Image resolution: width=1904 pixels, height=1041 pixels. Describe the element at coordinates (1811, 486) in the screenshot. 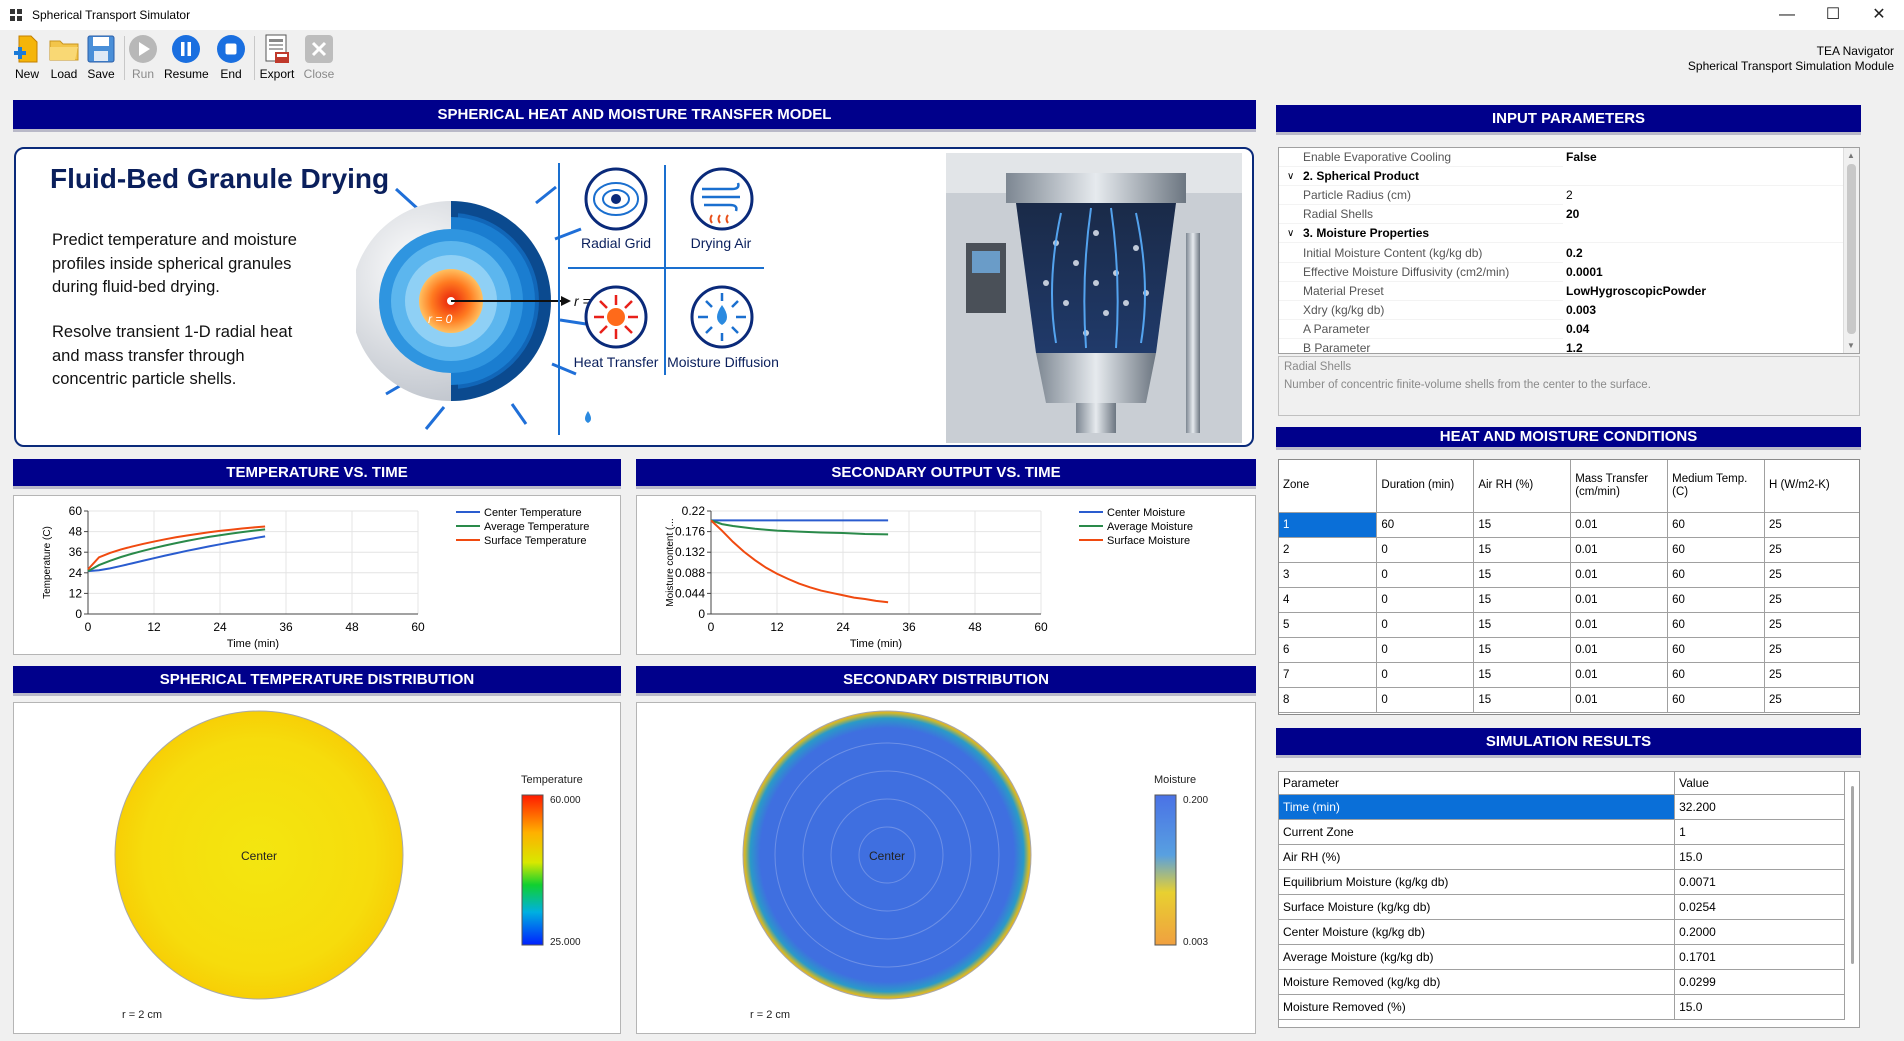

I see `column-header: H (W/m2-K)` at that location.